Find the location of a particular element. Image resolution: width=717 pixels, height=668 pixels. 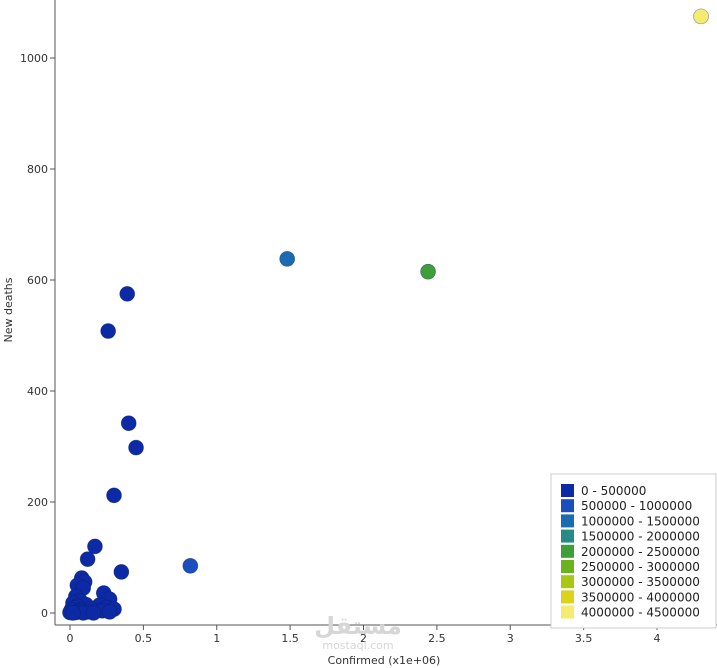

legend-label: 2000000 - 2500000 is located at coordinates (640, 552).